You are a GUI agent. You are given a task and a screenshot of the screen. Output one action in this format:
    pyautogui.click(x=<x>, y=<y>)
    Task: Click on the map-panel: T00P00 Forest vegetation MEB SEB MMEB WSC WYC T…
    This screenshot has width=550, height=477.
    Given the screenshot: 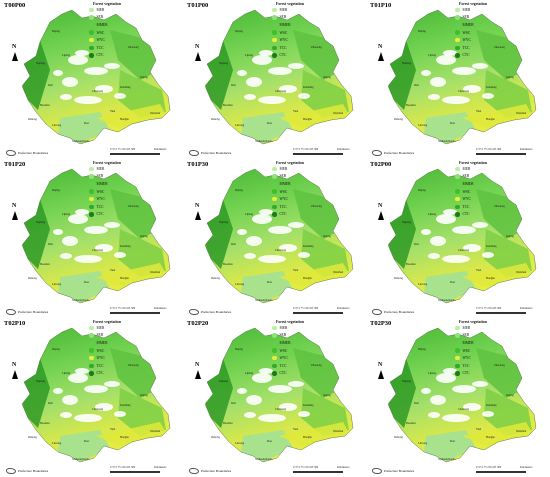 What is the action you would take?
    pyautogui.click(x=91, y=79)
    